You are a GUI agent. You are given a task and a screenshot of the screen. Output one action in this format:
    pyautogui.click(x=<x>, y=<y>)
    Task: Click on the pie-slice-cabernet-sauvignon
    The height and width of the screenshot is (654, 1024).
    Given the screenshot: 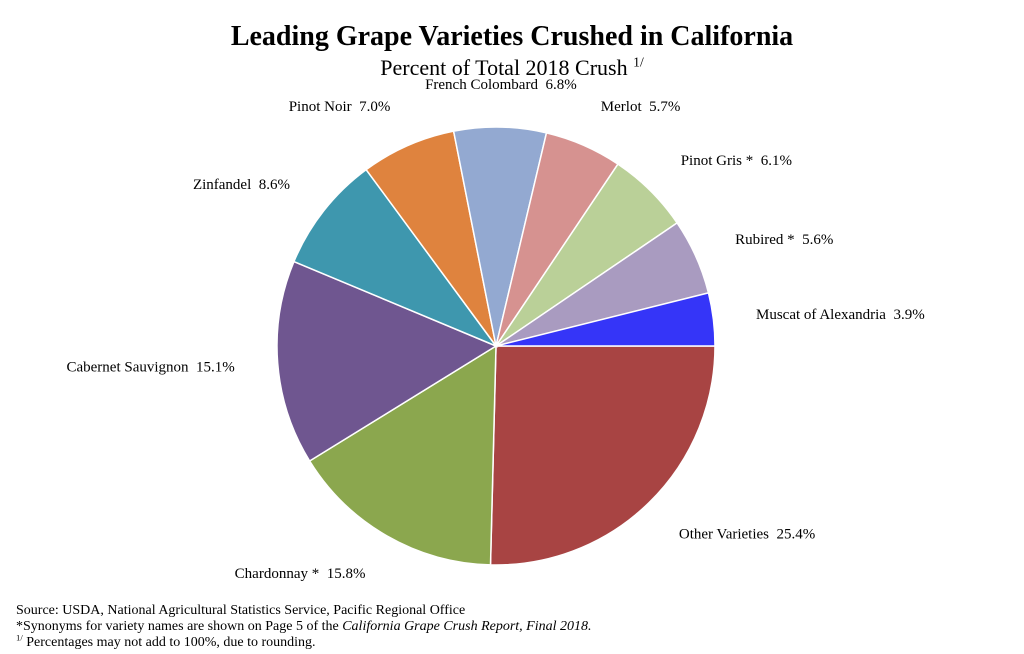 What is the action you would take?
    pyautogui.click(x=387, y=361)
    